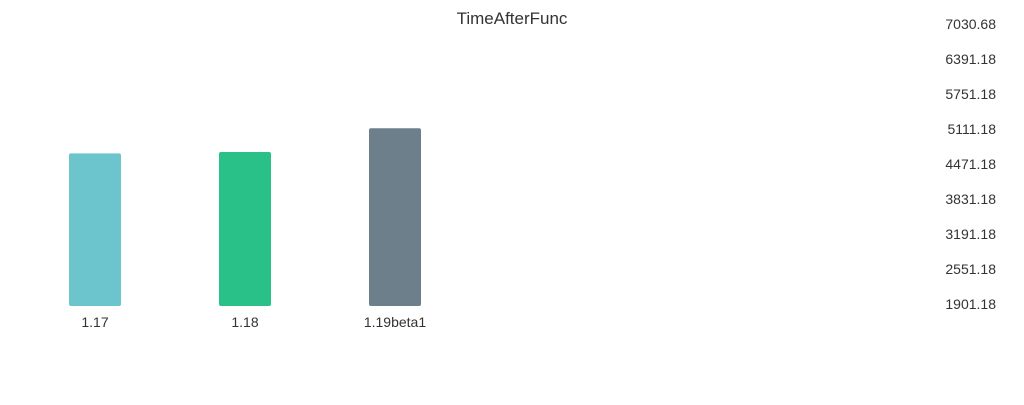  Describe the element at coordinates (94, 322) in the screenshot. I see `x-tick-label: 1.17` at that location.